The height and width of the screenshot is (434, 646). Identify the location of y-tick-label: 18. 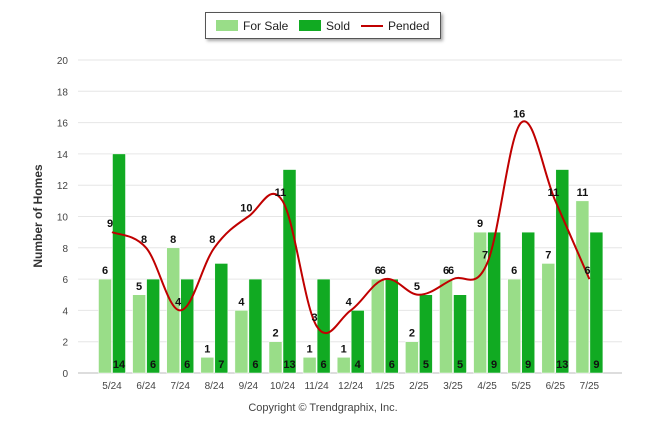
(63, 92).